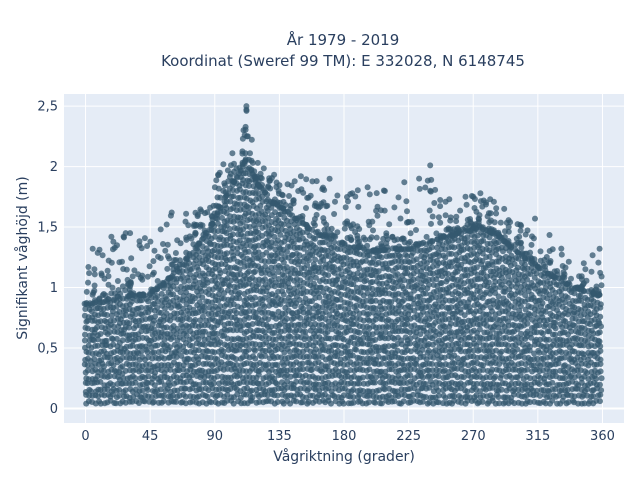 The image size is (640, 480). What do you see at coordinates (22, 257) in the screenshot?
I see `y-axis-title: Signifikant våghöjd (m)` at bounding box center [22, 257].